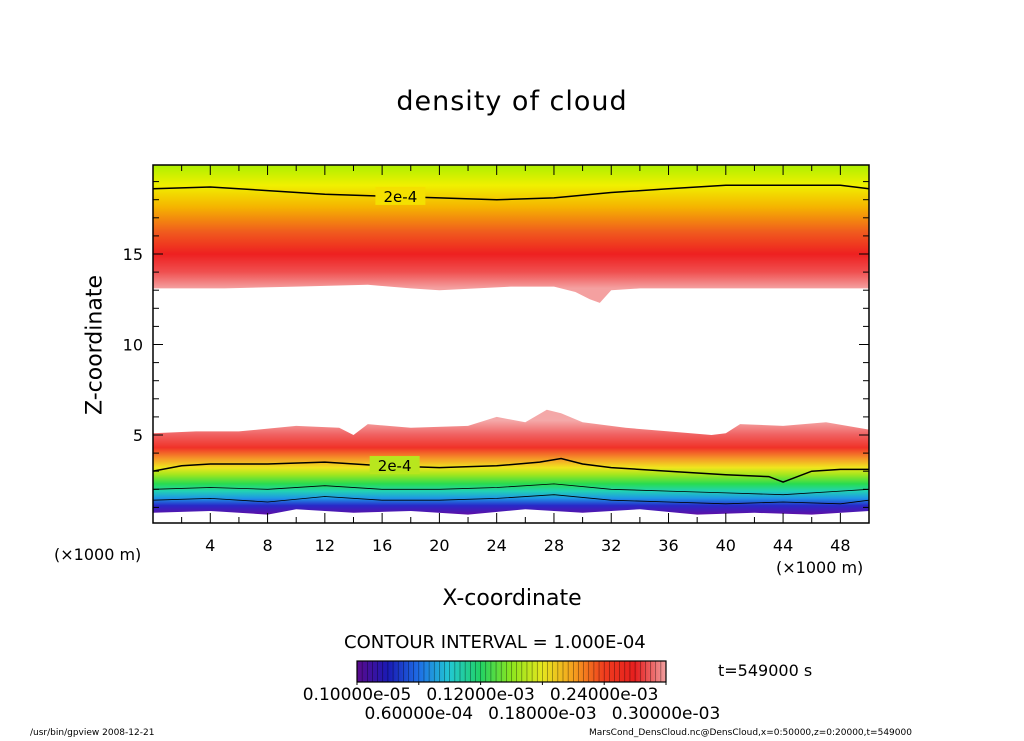 The image size is (1024, 741). I want to click on upper-cloud-layer, so click(511, 234).